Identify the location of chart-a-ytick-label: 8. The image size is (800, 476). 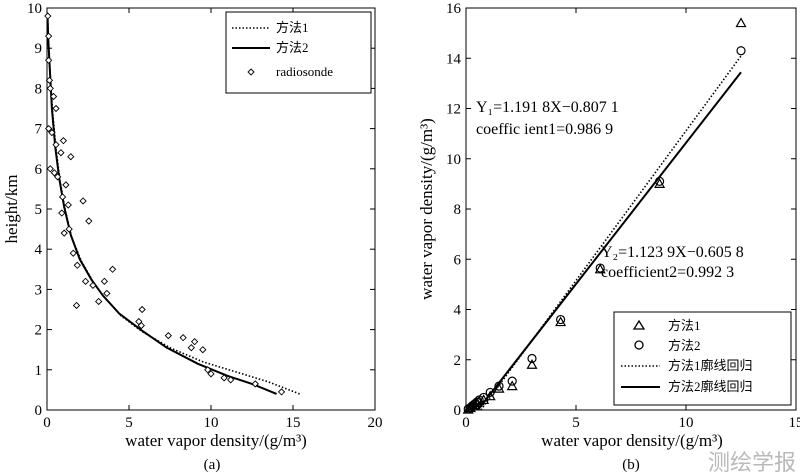
(39, 89).